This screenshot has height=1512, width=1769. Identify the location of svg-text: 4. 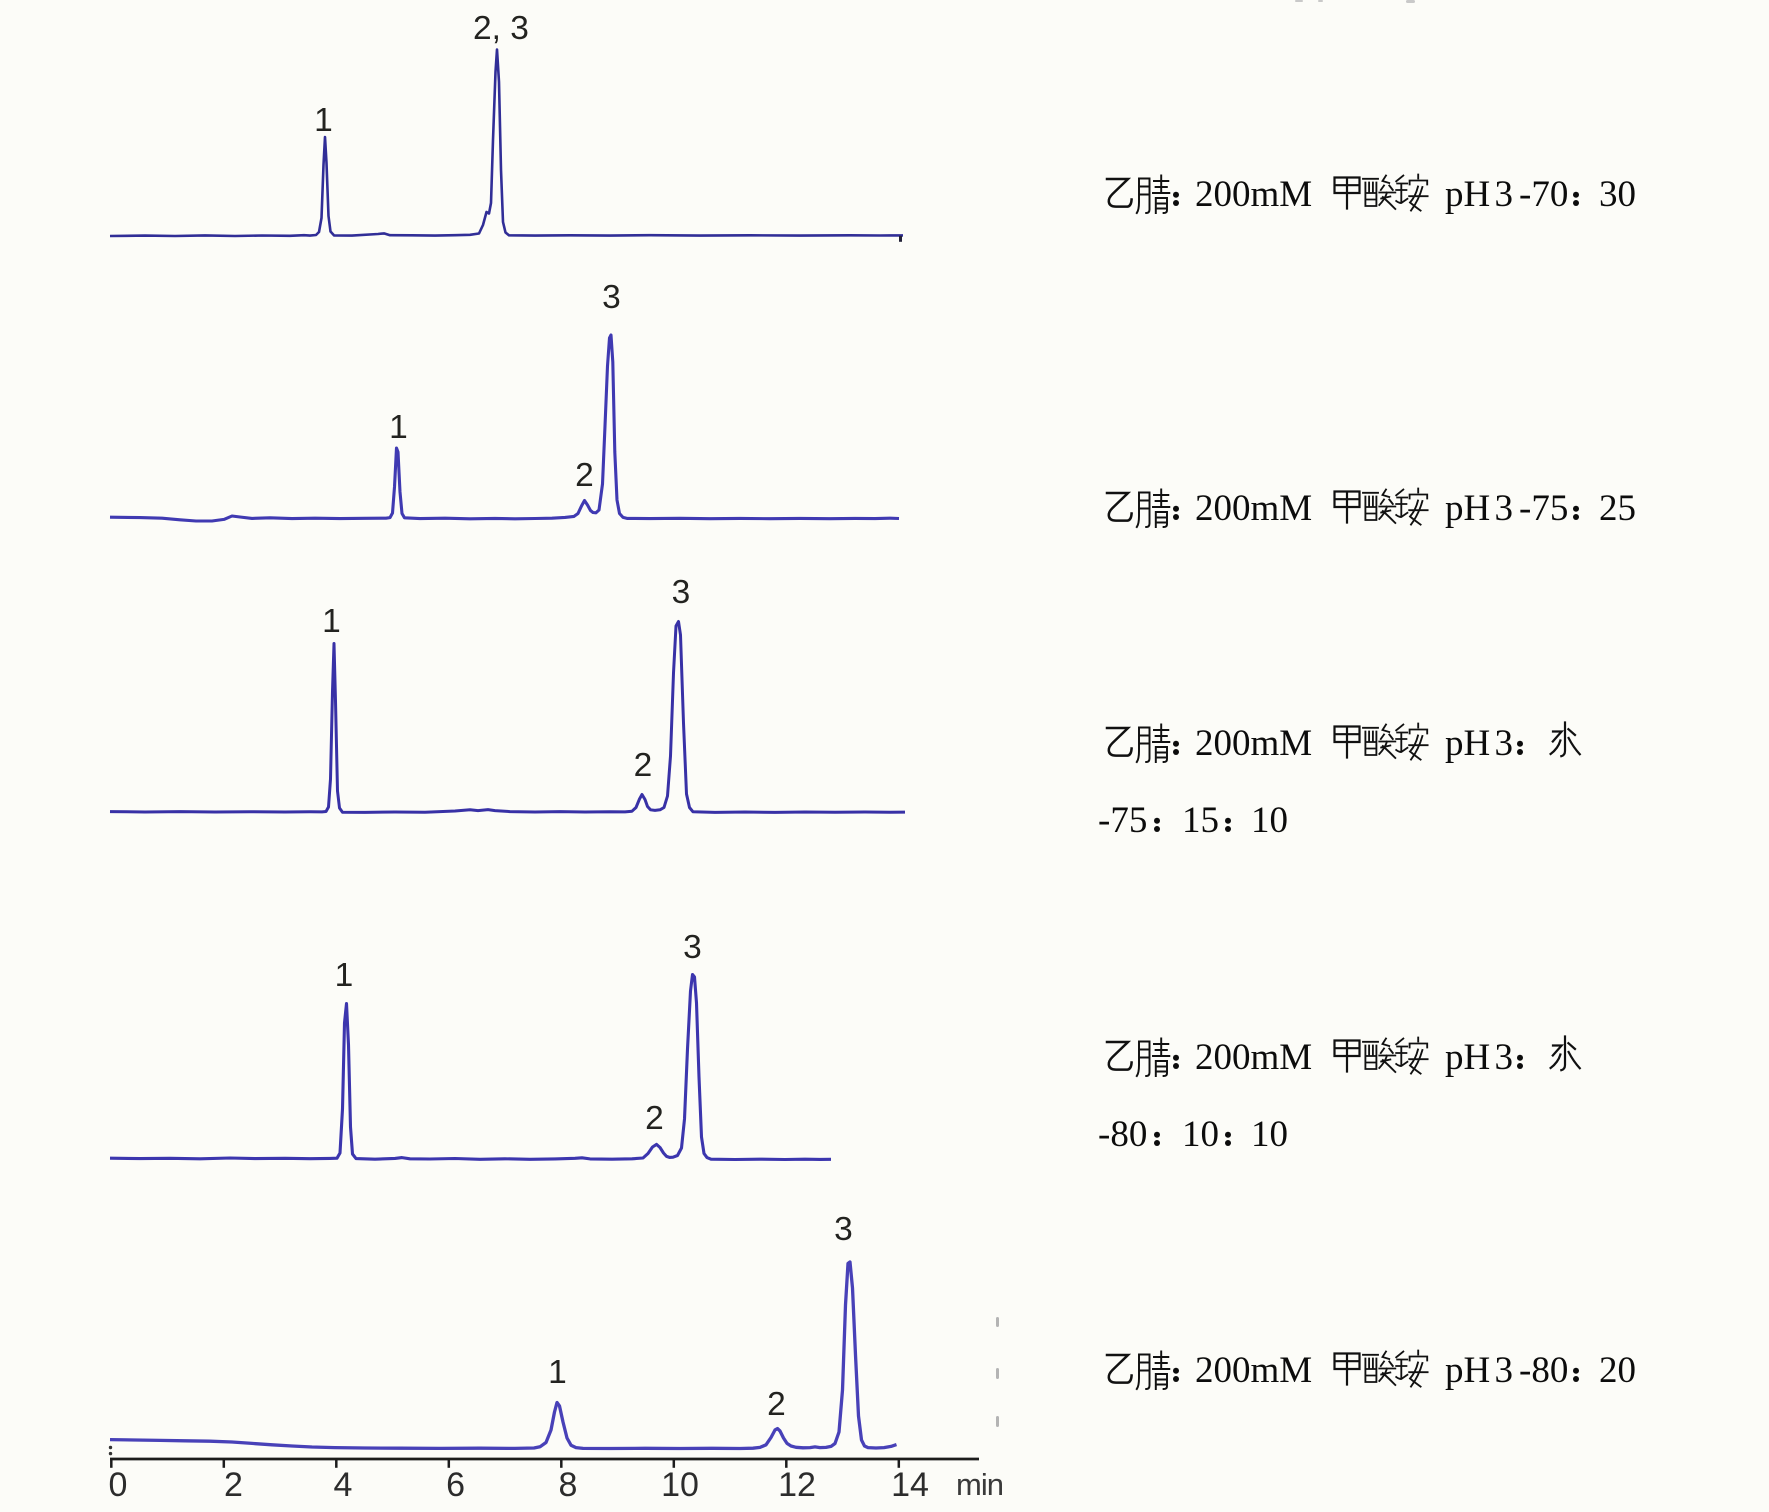
(343, 1485).